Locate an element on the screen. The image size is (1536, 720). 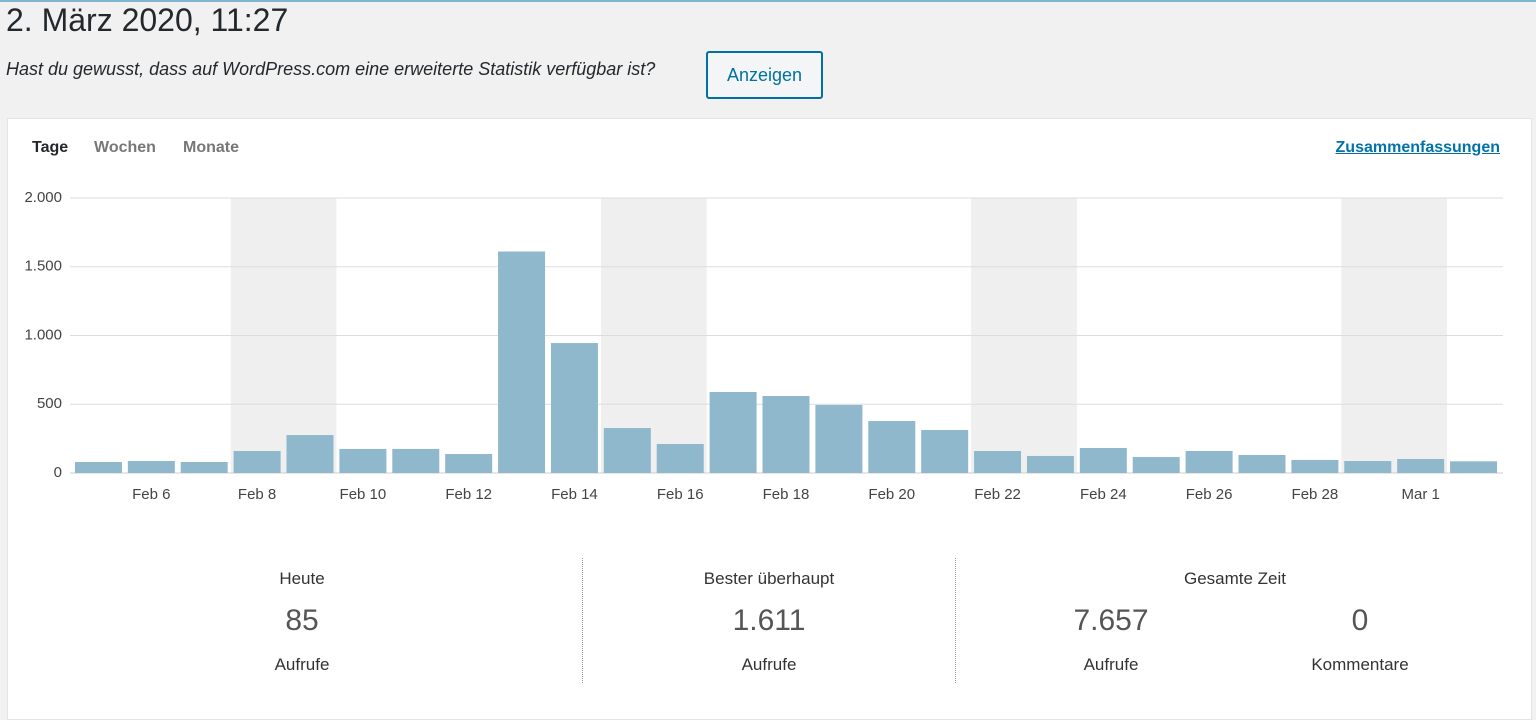
x-tick-label: Feb 8 is located at coordinates (257, 494).